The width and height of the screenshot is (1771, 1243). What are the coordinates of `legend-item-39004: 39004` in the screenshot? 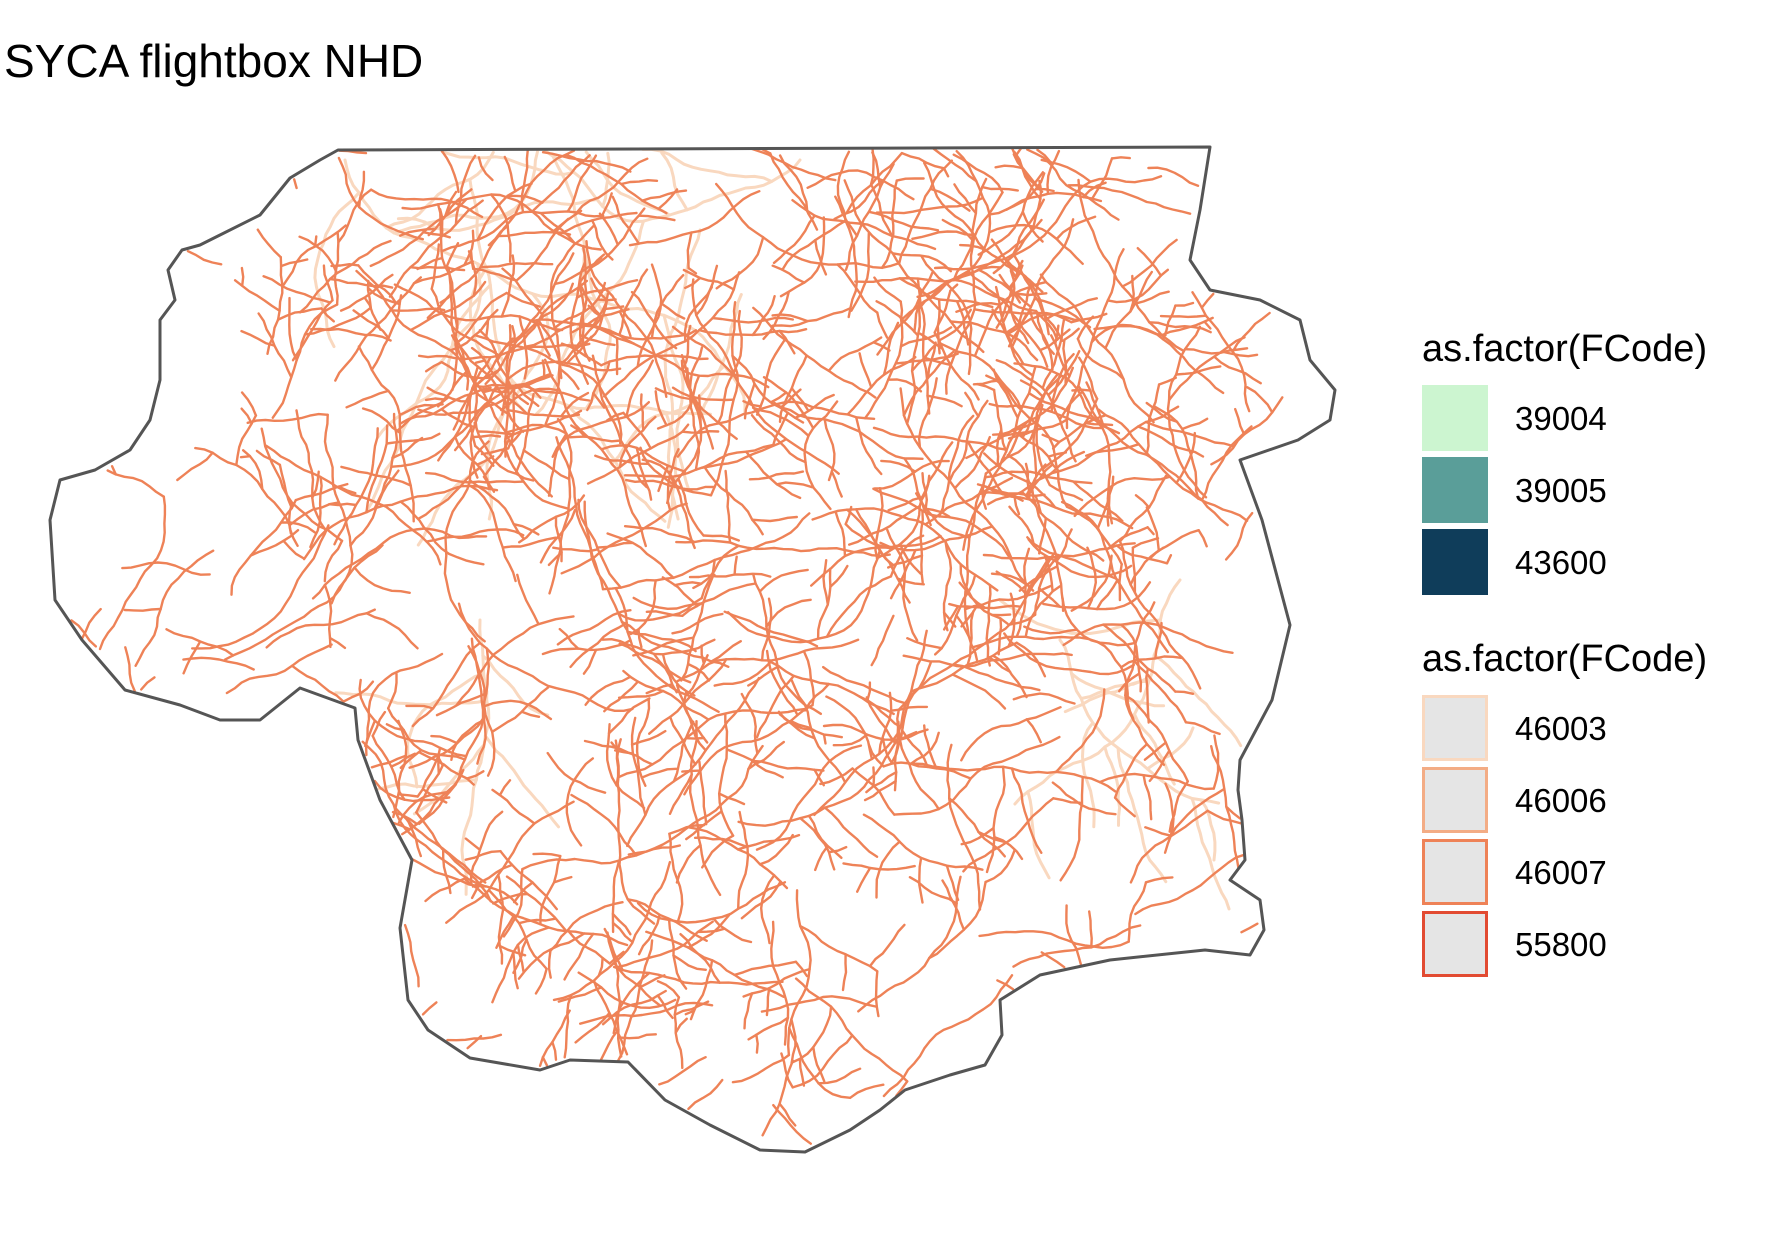 It's located at (1564, 418).